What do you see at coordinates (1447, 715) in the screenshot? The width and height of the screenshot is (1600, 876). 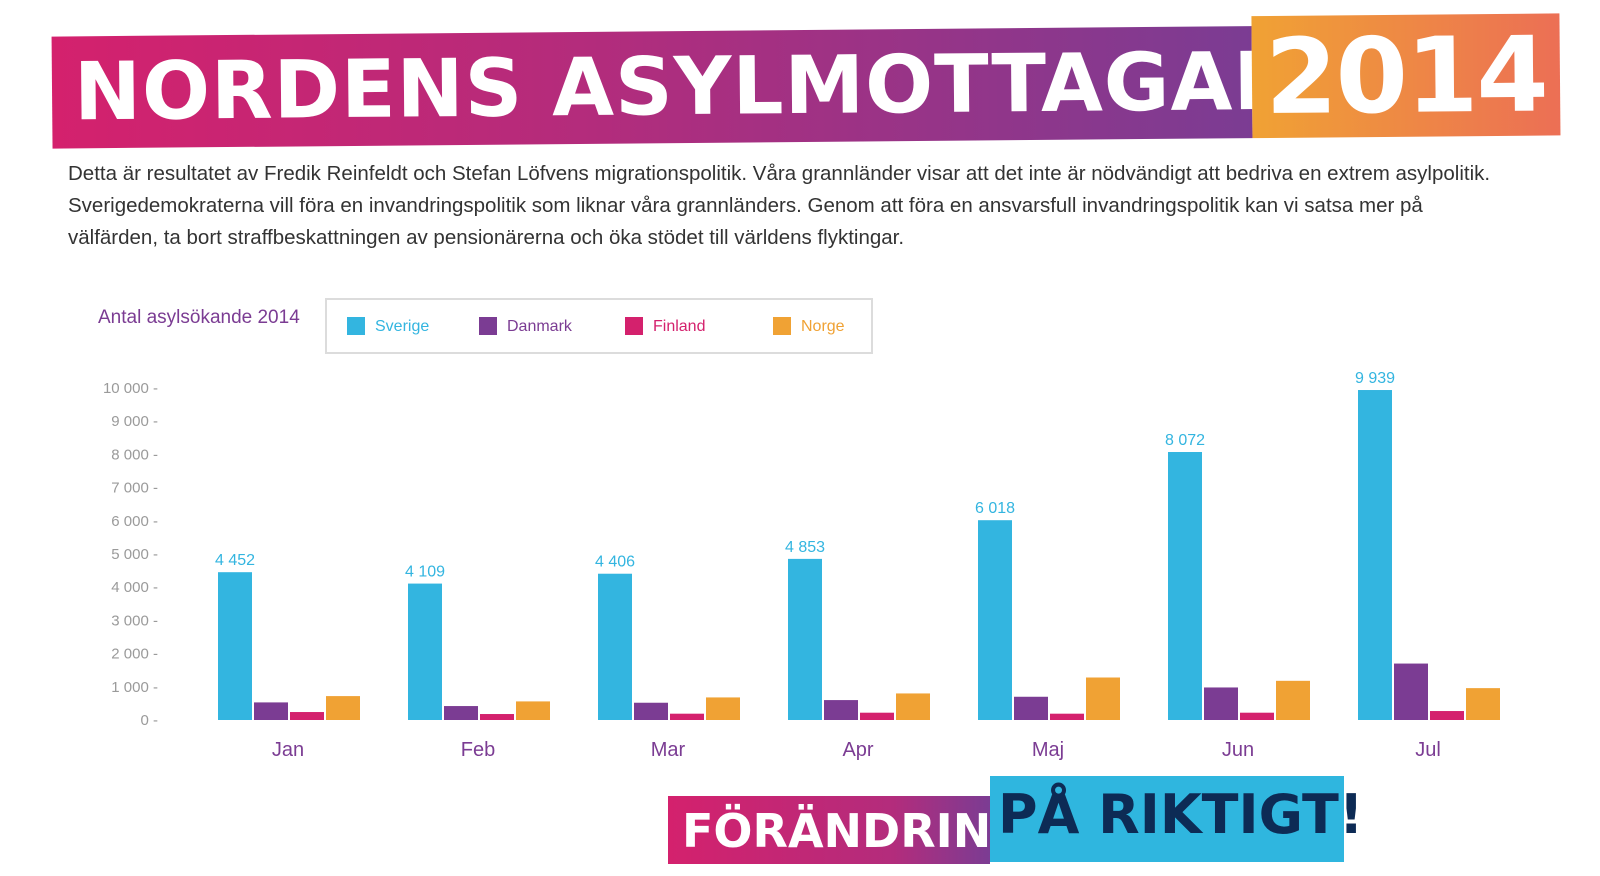 I see `bar-finland-jul` at bounding box center [1447, 715].